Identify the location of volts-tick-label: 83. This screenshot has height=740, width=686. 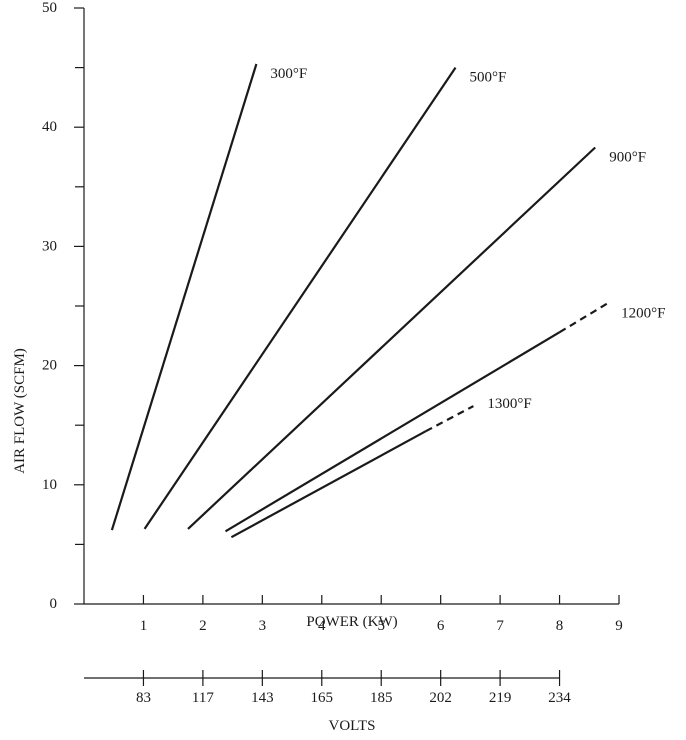
(143, 698).